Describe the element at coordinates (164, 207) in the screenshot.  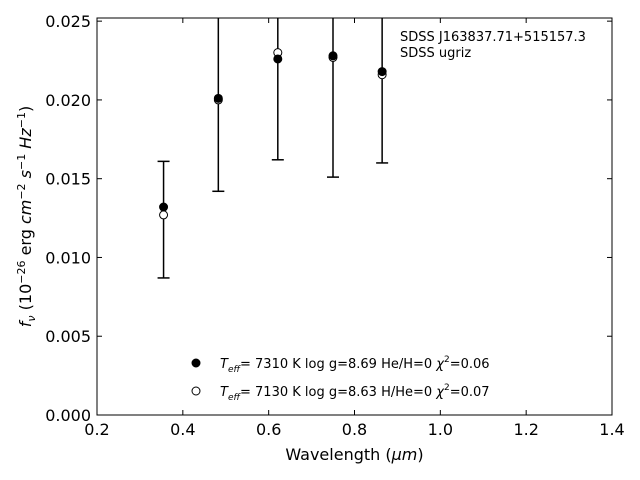
I see `observed-point-u` at that location.